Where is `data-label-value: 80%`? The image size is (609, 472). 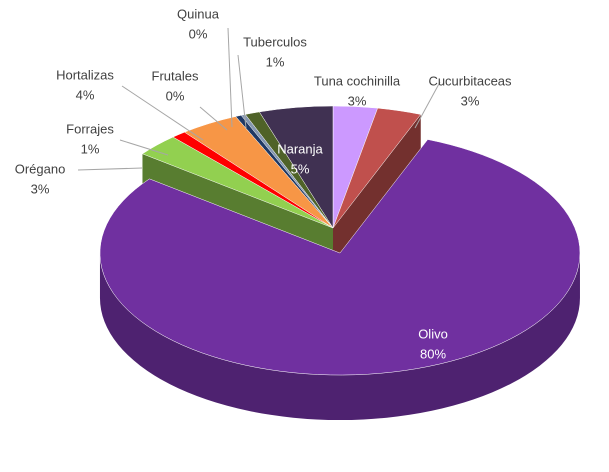 data-label-value: 80% is located at coordinates (433, 353).